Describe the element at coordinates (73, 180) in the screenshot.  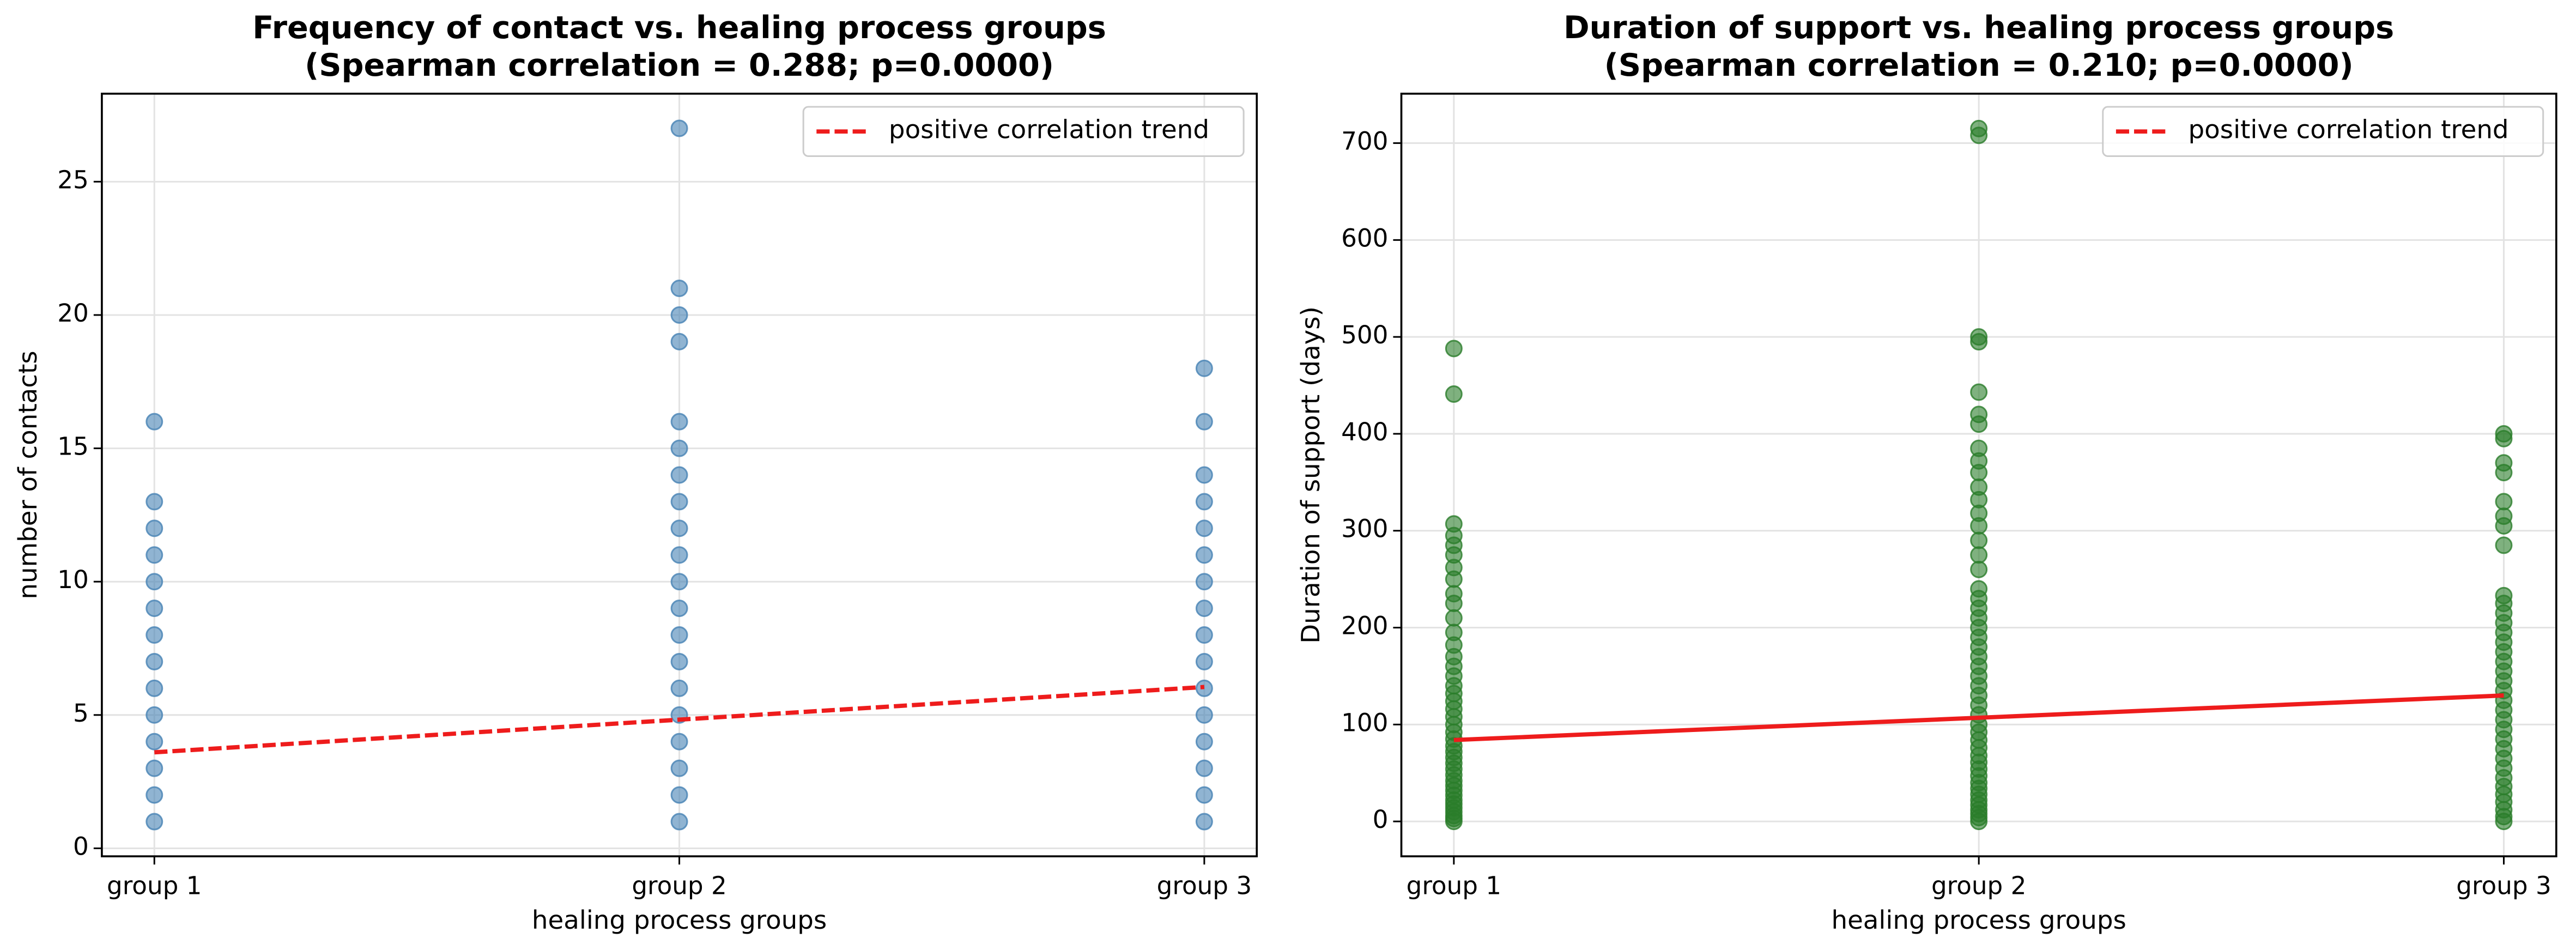
I see `y-tick-label: 25` at that location.